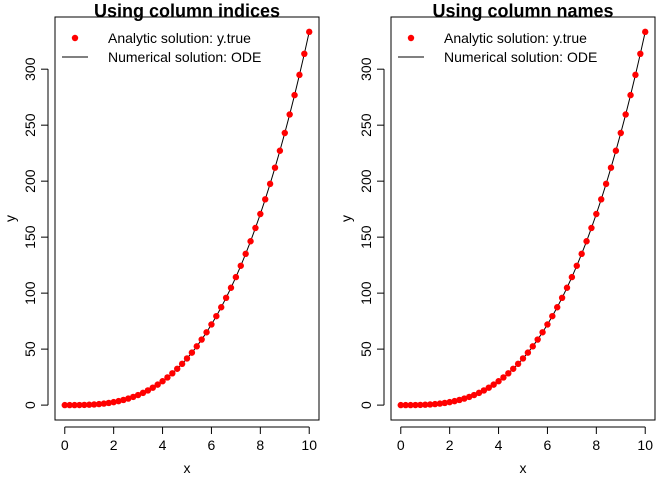 Image resolution: width=672 pixels, height=480 pixels. I want to click on x-tick-label: 8, so click(260, 445).